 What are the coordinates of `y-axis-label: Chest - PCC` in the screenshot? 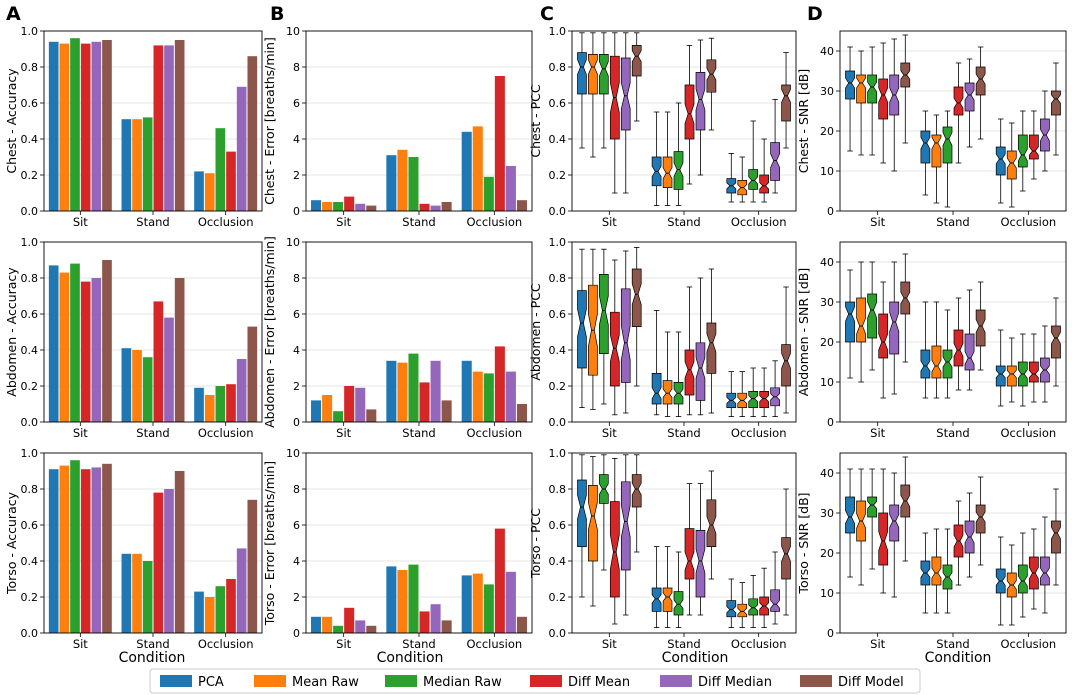 It's located at (535, 120).